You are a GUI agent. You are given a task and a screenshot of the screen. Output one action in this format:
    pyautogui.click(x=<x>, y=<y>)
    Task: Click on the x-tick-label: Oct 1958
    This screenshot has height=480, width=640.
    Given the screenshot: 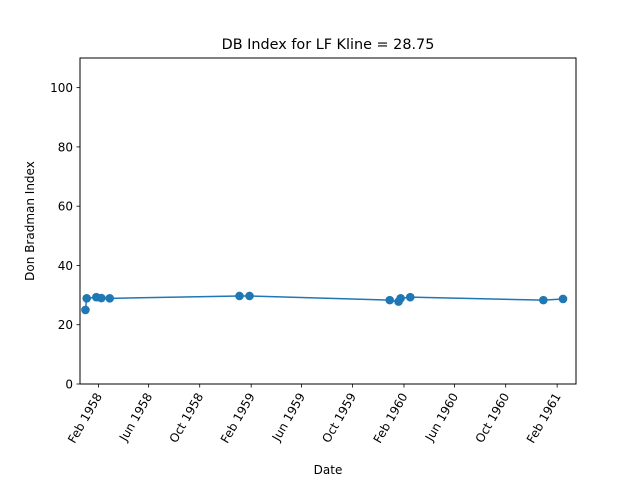 What is the action you would take?
    pyautogui.click(x=187, y=418)
    